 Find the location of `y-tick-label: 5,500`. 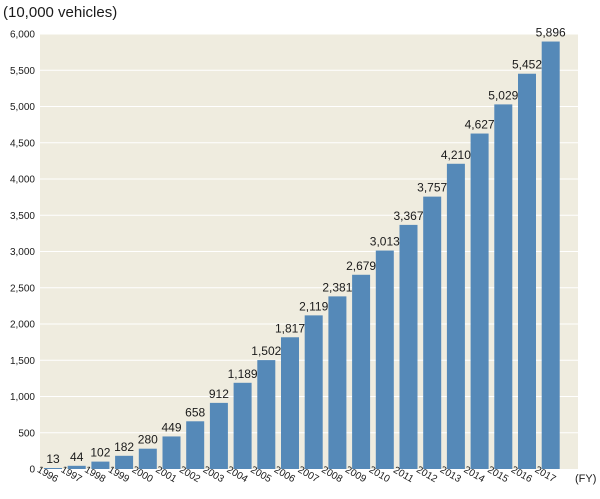

y-tick-label: 5,500 is located at coordinates (22, 71).